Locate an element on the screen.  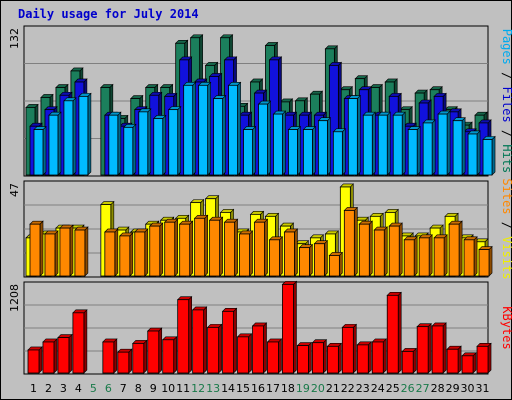
bar-kbytes-day-15-side is located at coordinates (250, 353).